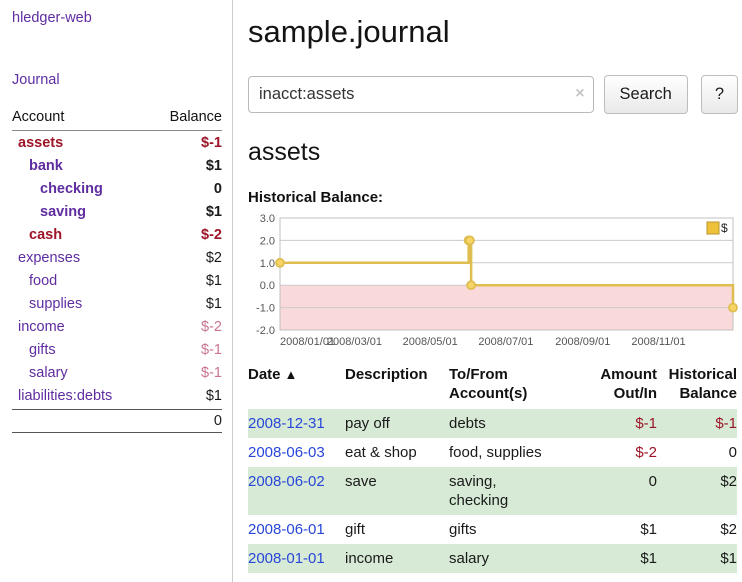 The width and height of the screenshot is (742, 582). I want to click on accounts-total-value: 0, so click(217, 421).